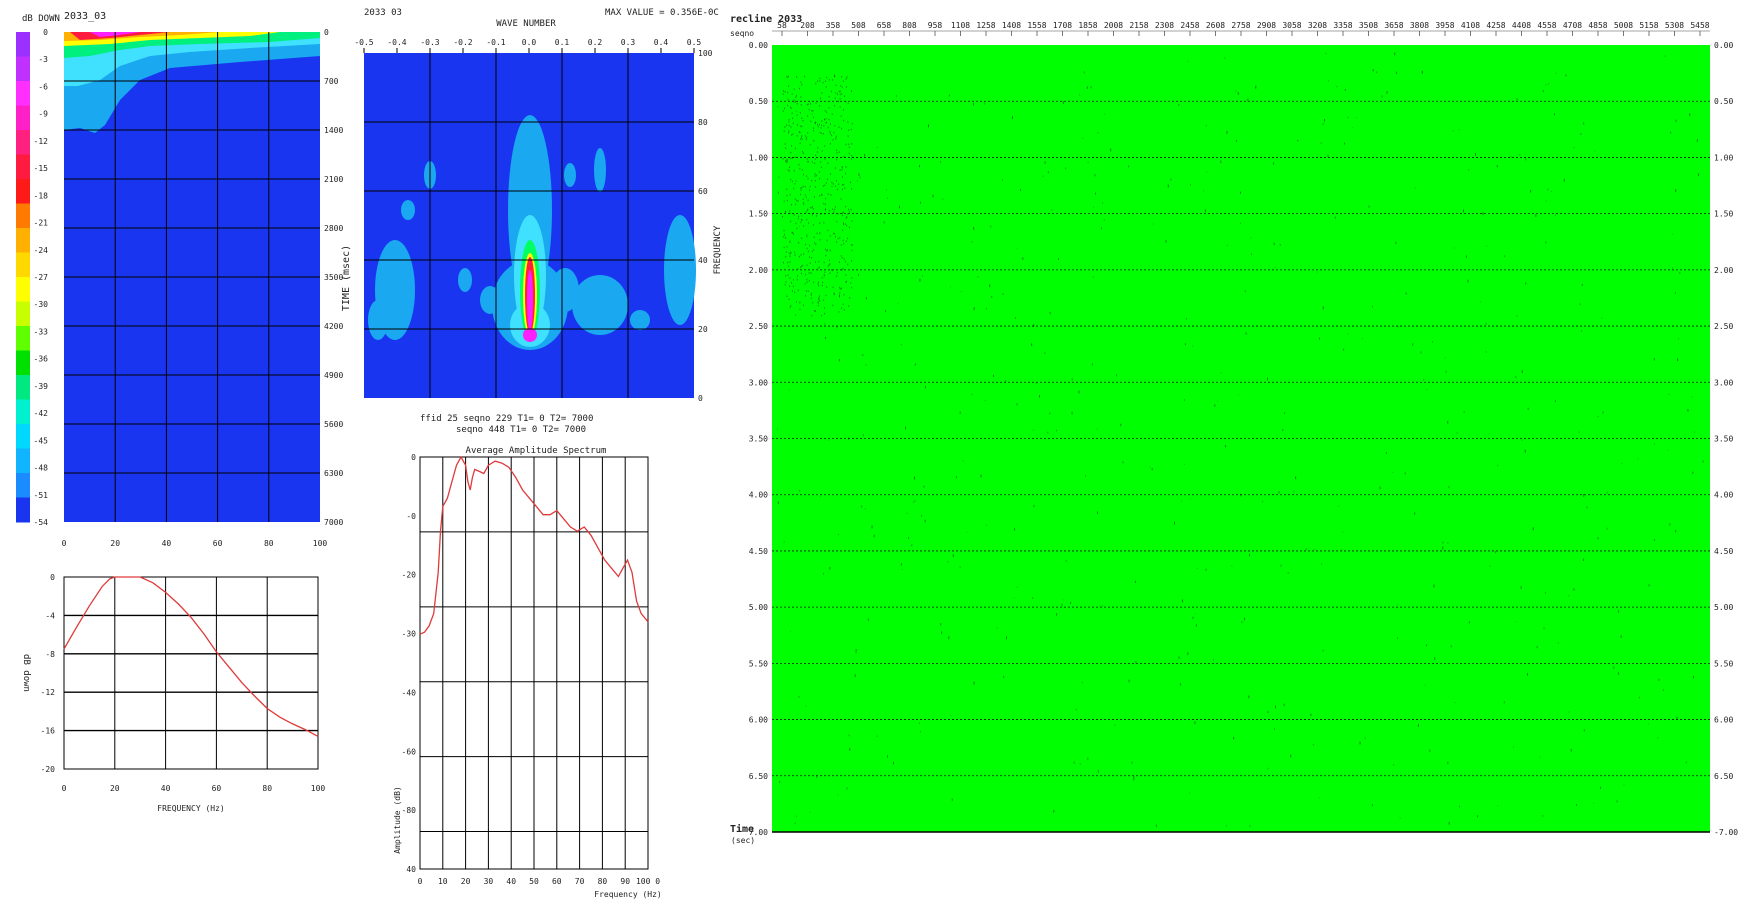 Image resolution: width=1740 pixels, height=915 pixels. Describe the element at coordinates (23, 461) in the screenshot. I see `colorbar-block` at that location.